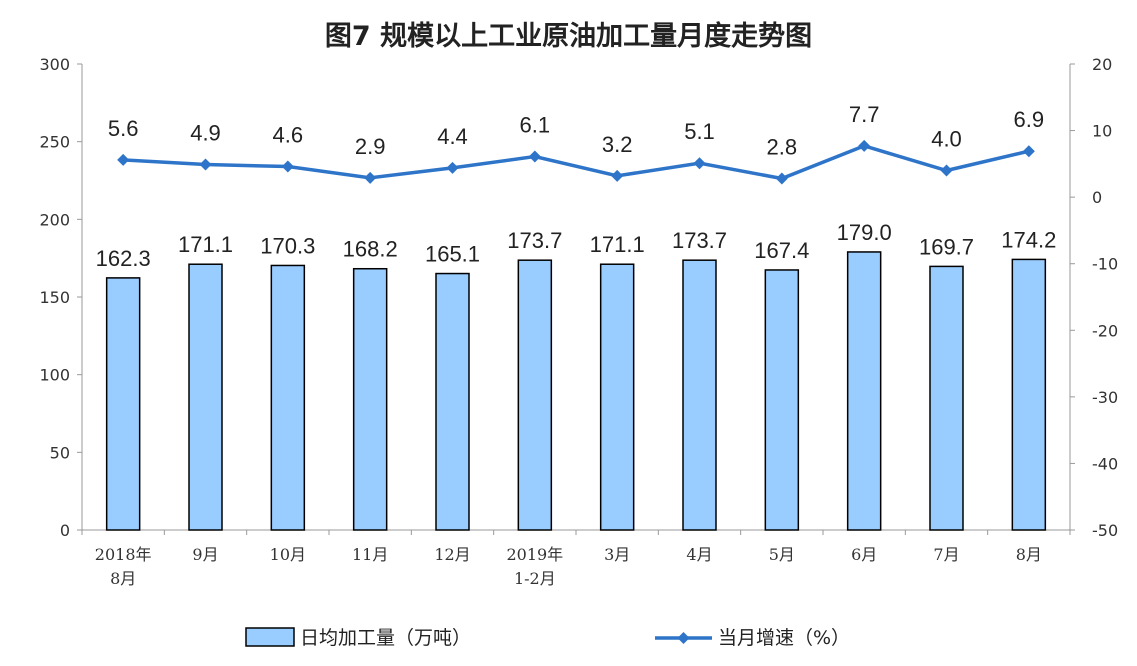  I want to click on x-tick-label: 4月, so click(699, 554).